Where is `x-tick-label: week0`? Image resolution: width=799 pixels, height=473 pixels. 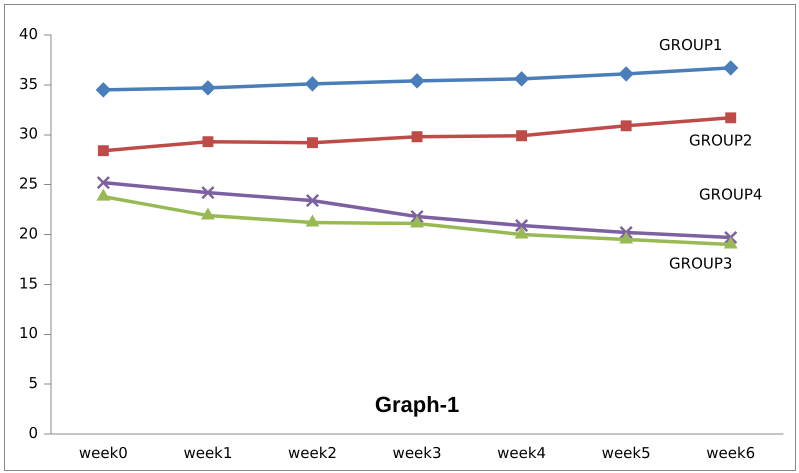 x-tick-label: week0 is located at coordinates (103, 453).